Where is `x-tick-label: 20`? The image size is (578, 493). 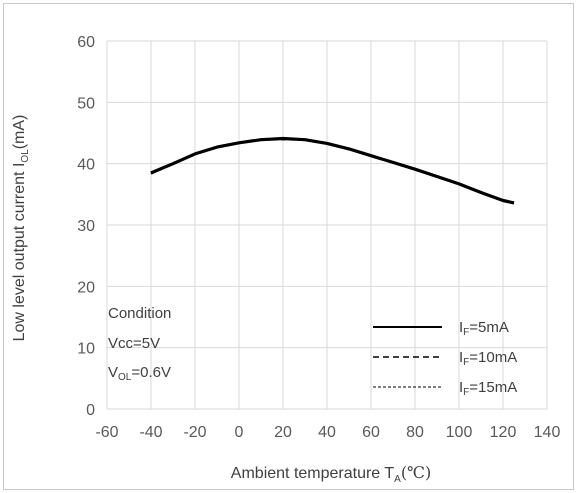 x-tick-label: 20 is located at coordinates (283, 432).